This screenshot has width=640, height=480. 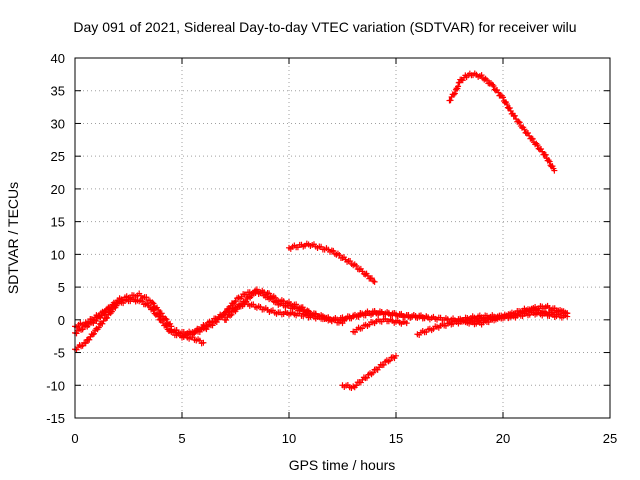 What do you see at coordinates (58, 58) in the screenshot?
I see `y-tick-label: 40` at bounding box center [58, 58].